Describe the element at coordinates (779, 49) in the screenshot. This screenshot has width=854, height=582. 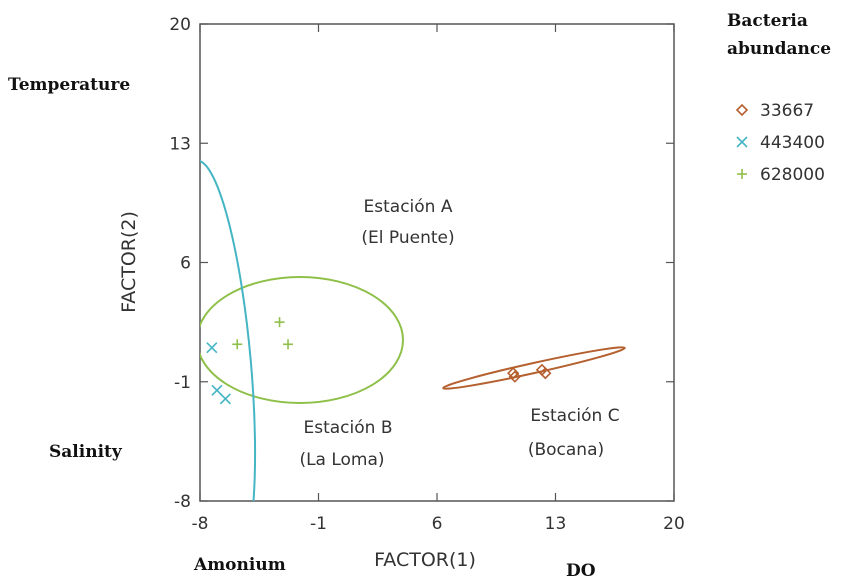
I see `legend-title-line2: abundance` at that location.